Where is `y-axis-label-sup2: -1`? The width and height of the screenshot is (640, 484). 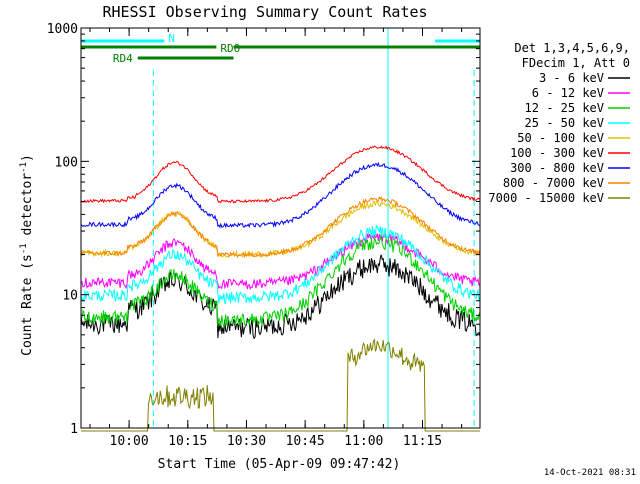 y-axis-label-sup2: -1 is located at coordinates (24, 167).